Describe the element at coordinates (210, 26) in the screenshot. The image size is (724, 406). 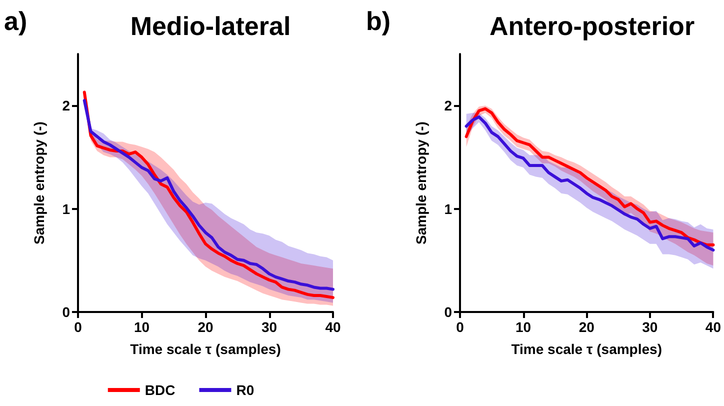
I see `chart-title: Medio-lateral` at that location.